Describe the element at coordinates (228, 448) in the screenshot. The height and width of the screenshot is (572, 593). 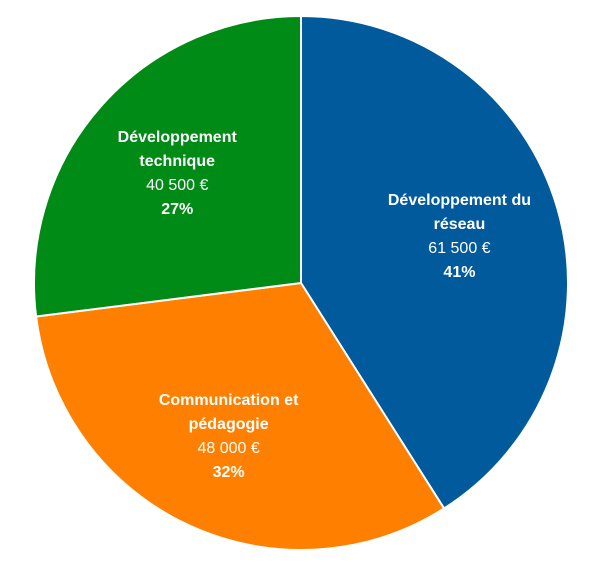
I see `slice-amount: 48 000 €` at that location.